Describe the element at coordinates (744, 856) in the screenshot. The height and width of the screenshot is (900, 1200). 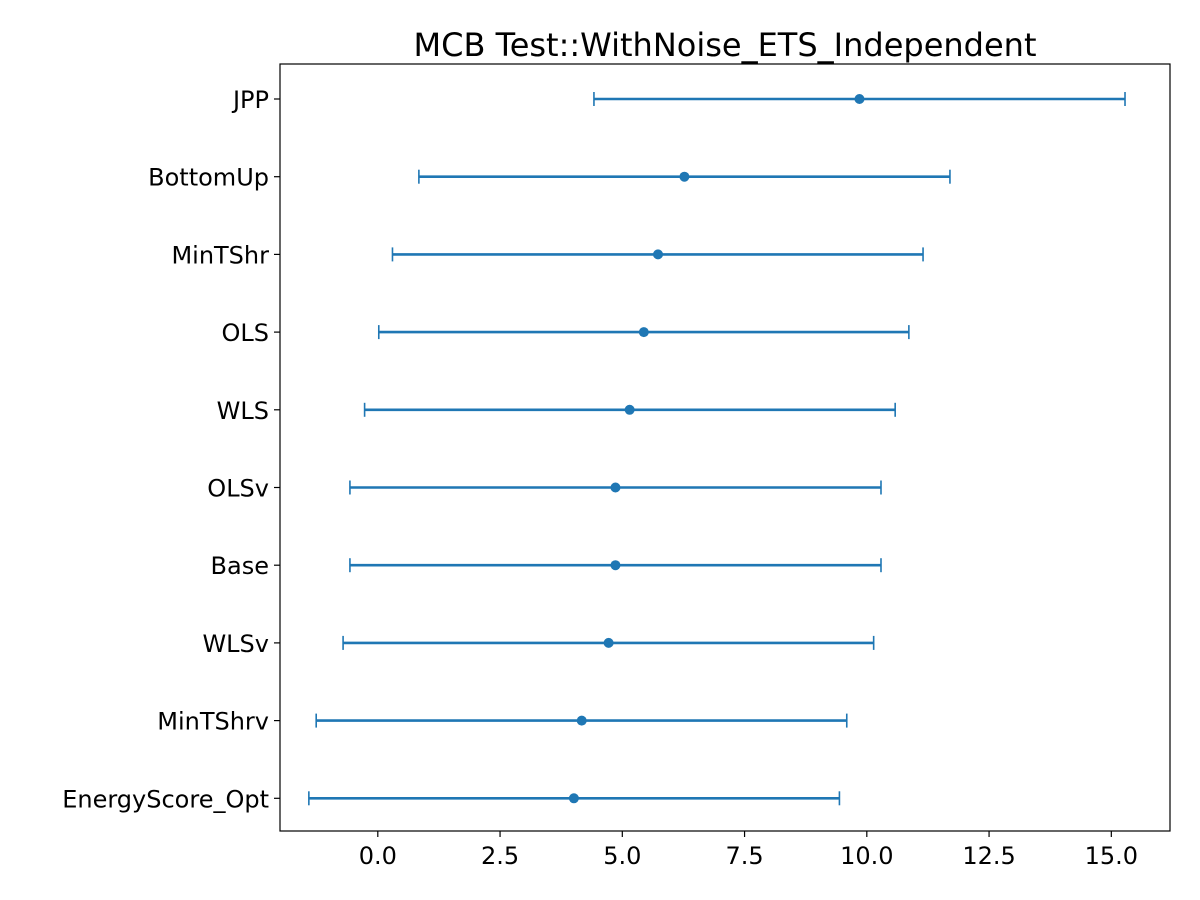
I see `x-tick-label: 7.5` at that location.